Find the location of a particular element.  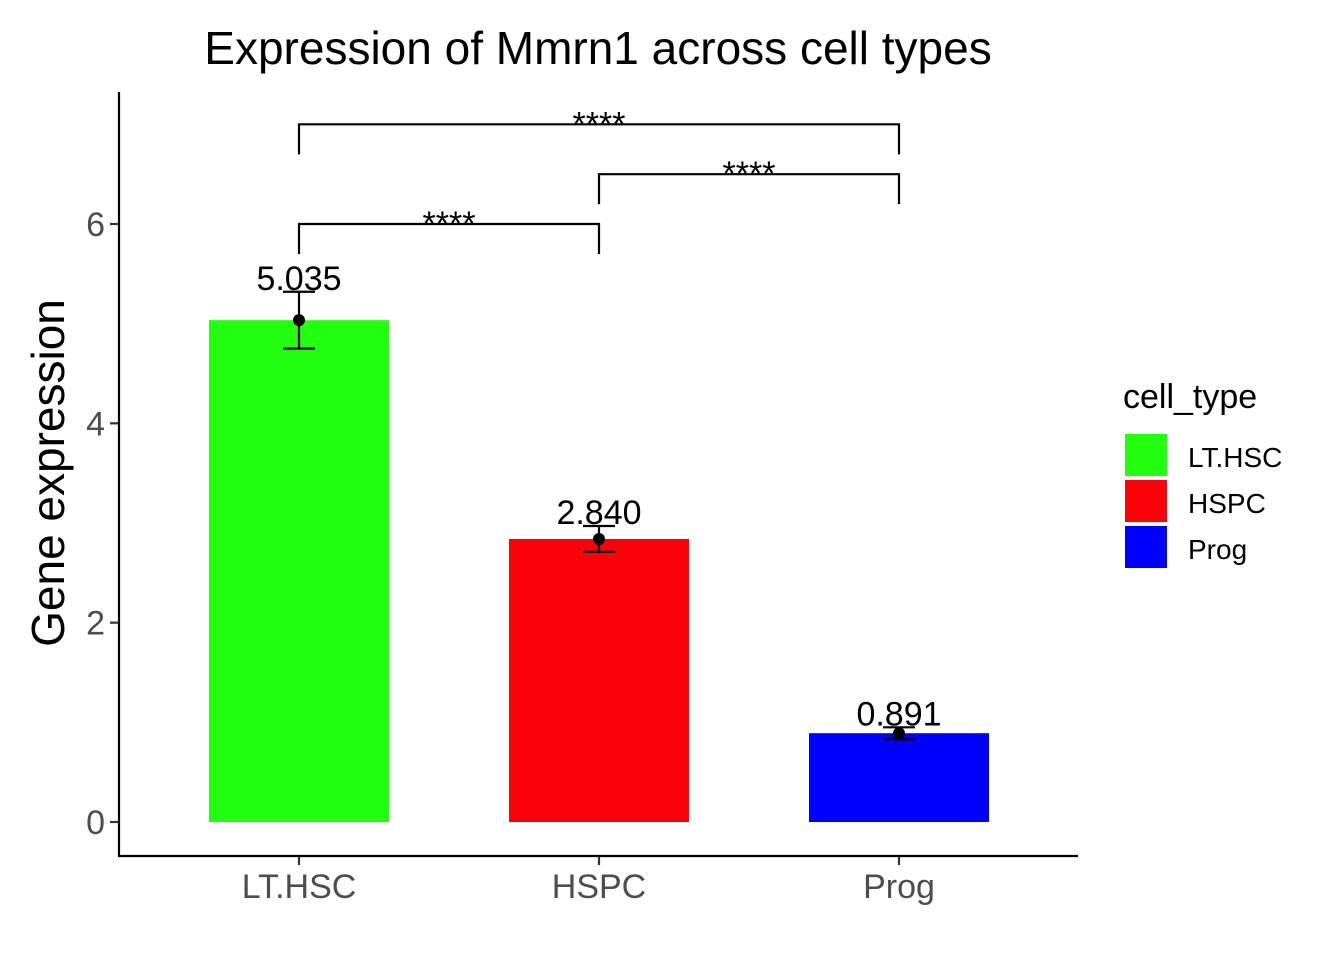

significance-bracket-3: **** is located at coordinates (599, 130).